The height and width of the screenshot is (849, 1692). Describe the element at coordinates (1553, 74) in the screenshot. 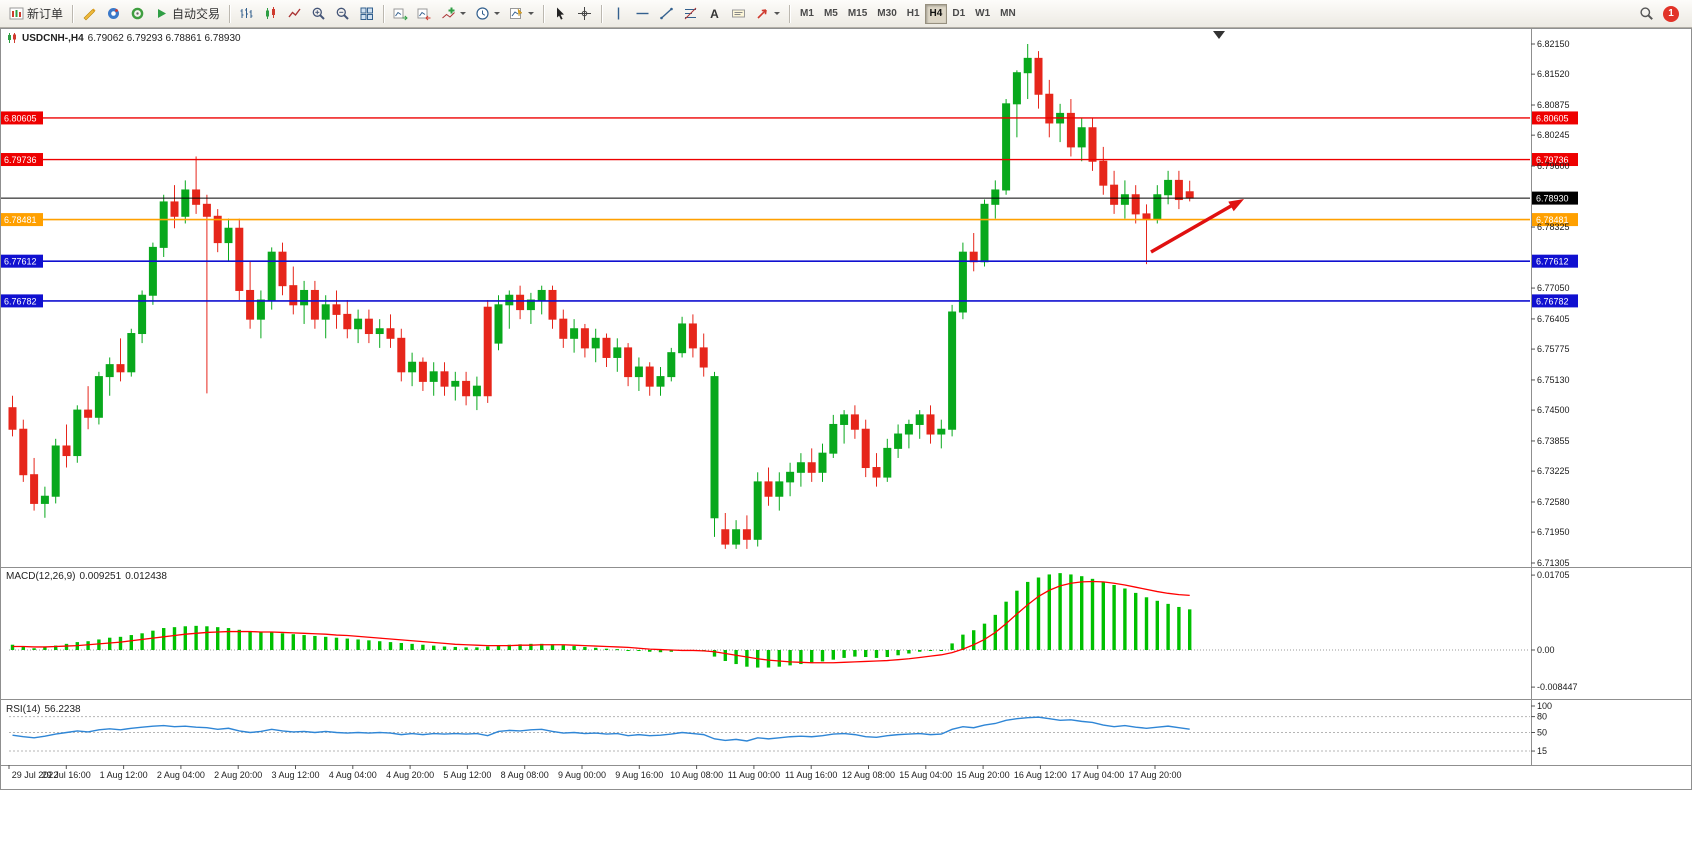

I see `svg-text: 6.81520` at that location.